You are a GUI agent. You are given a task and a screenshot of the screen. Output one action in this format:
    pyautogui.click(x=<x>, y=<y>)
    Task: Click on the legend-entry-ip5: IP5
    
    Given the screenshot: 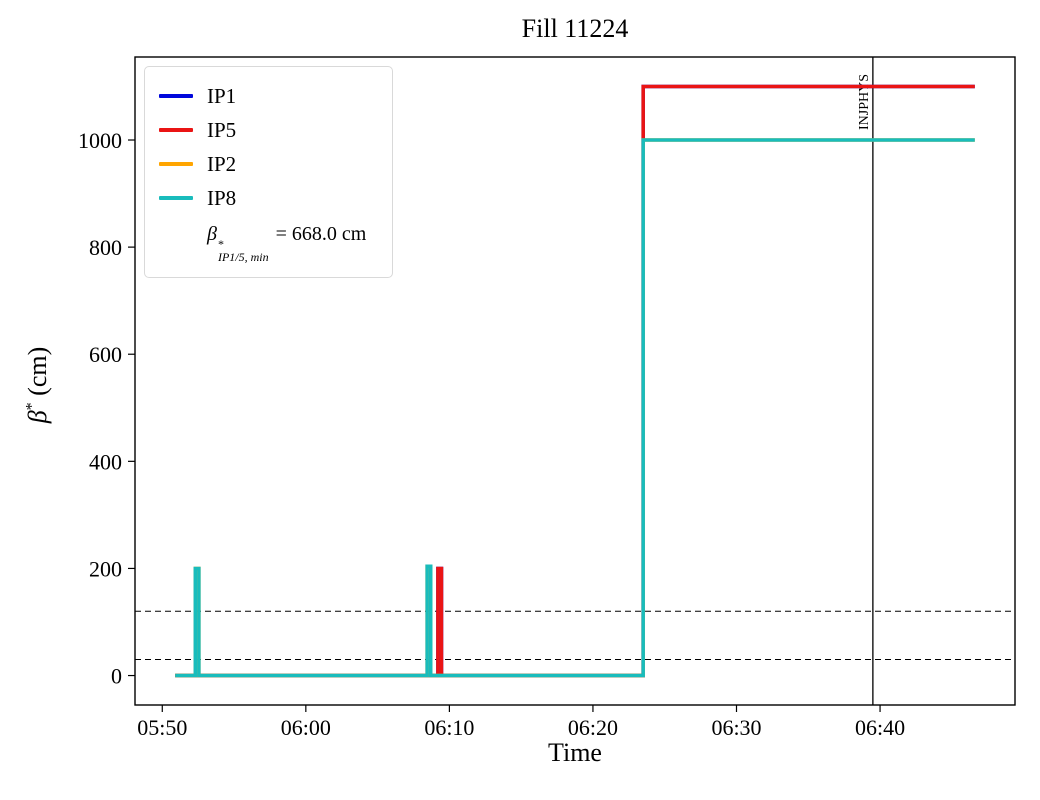 What is the action you would take?
    pyautogui.click(x=262, y=130)
    